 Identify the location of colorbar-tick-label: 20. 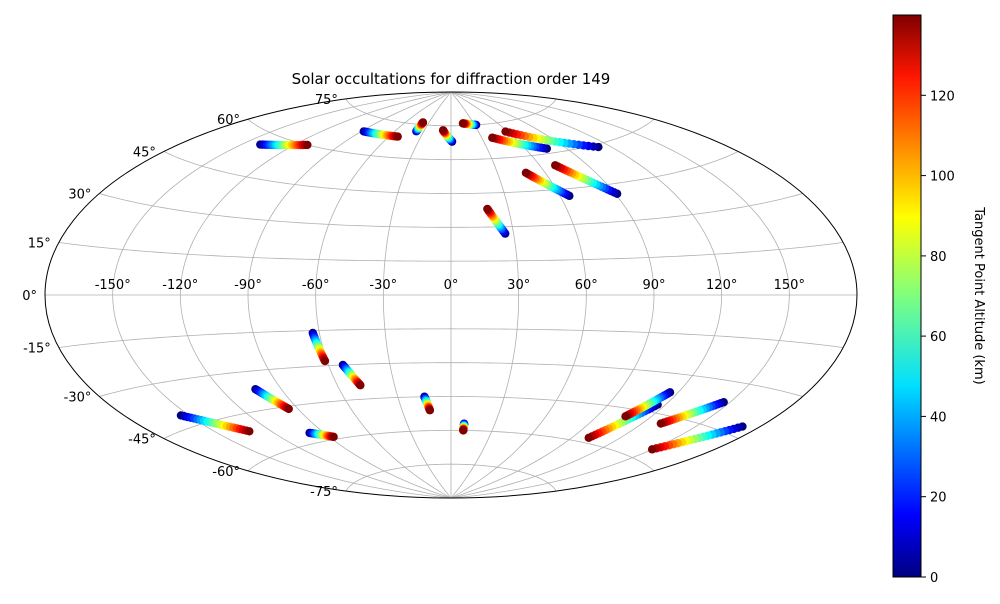
(938, 498).